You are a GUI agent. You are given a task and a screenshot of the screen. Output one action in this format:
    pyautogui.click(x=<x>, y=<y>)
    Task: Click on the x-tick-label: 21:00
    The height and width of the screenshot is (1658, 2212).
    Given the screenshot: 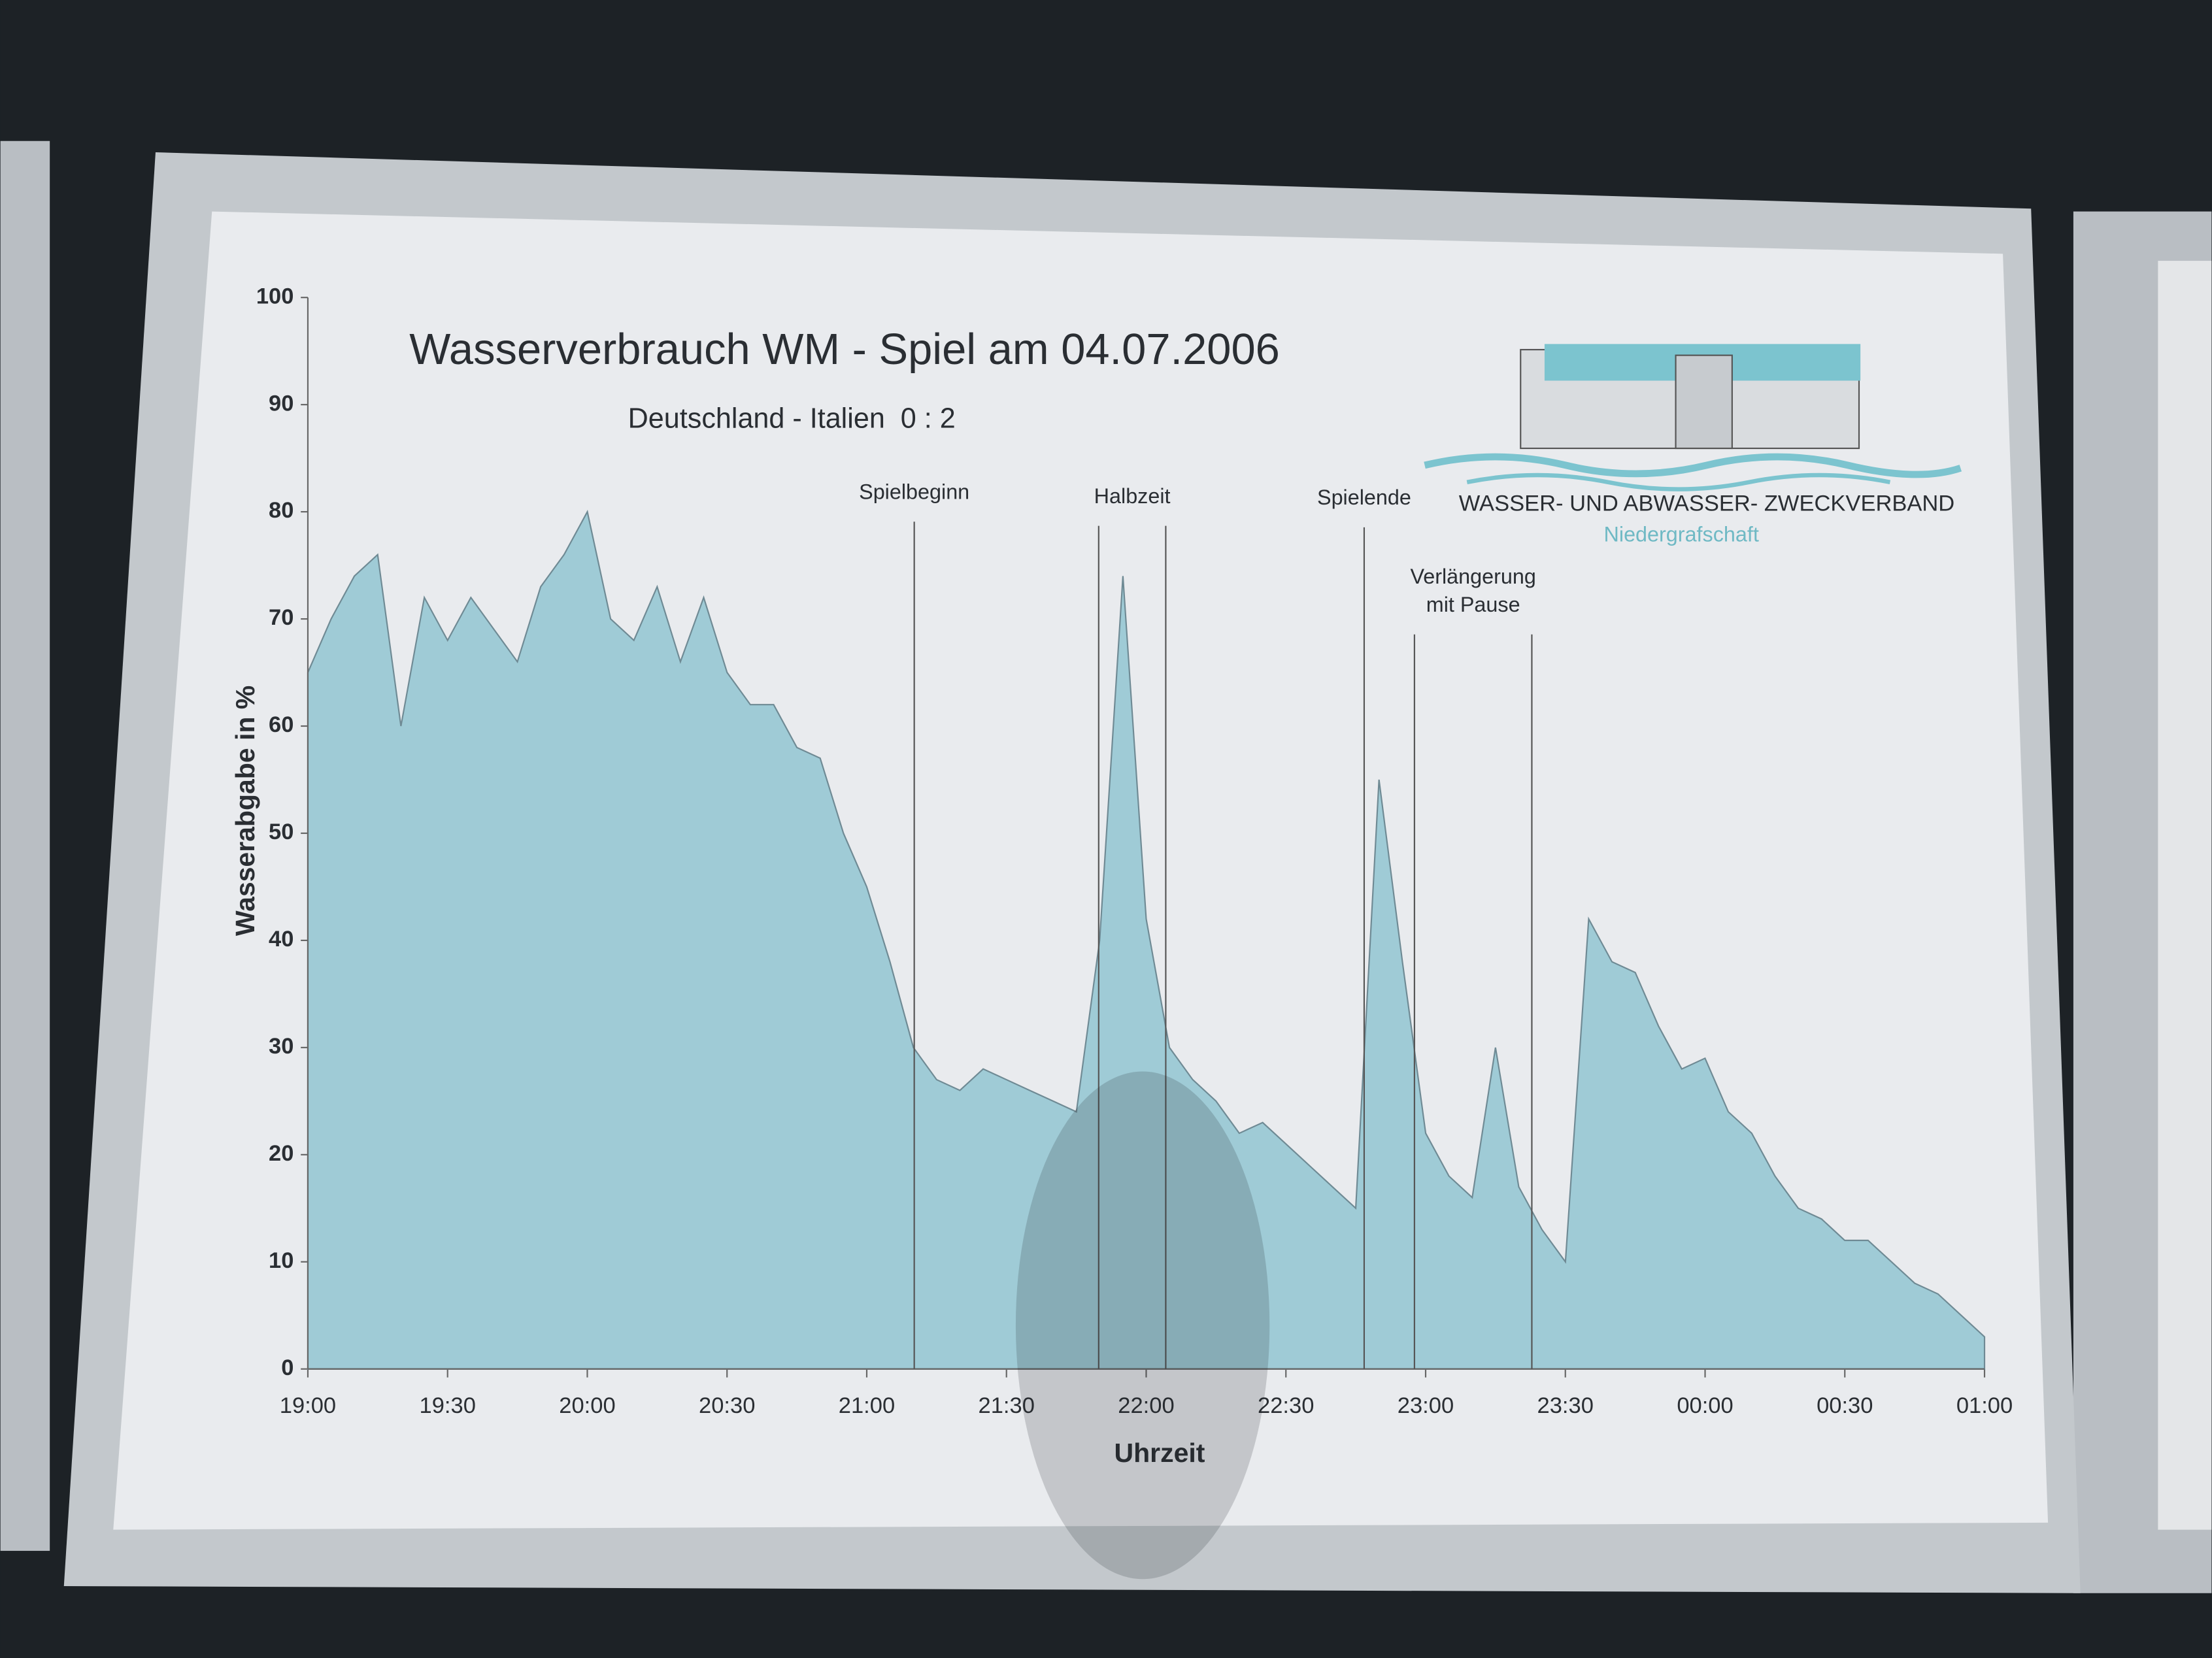 What is the action you would take?
    pyautogui.click(x=867, y=1405)
    